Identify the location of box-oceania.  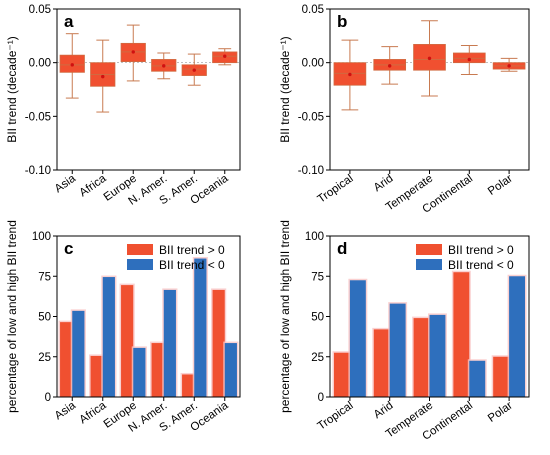
(225, 57).